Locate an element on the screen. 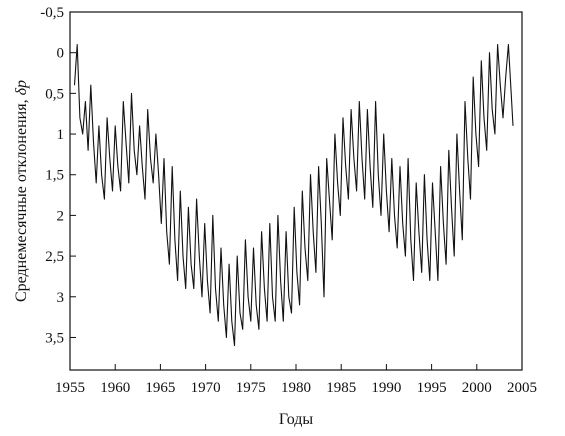 The image size is (565, 436). y-tick-label: 2 is located at coordinates (61, 216).